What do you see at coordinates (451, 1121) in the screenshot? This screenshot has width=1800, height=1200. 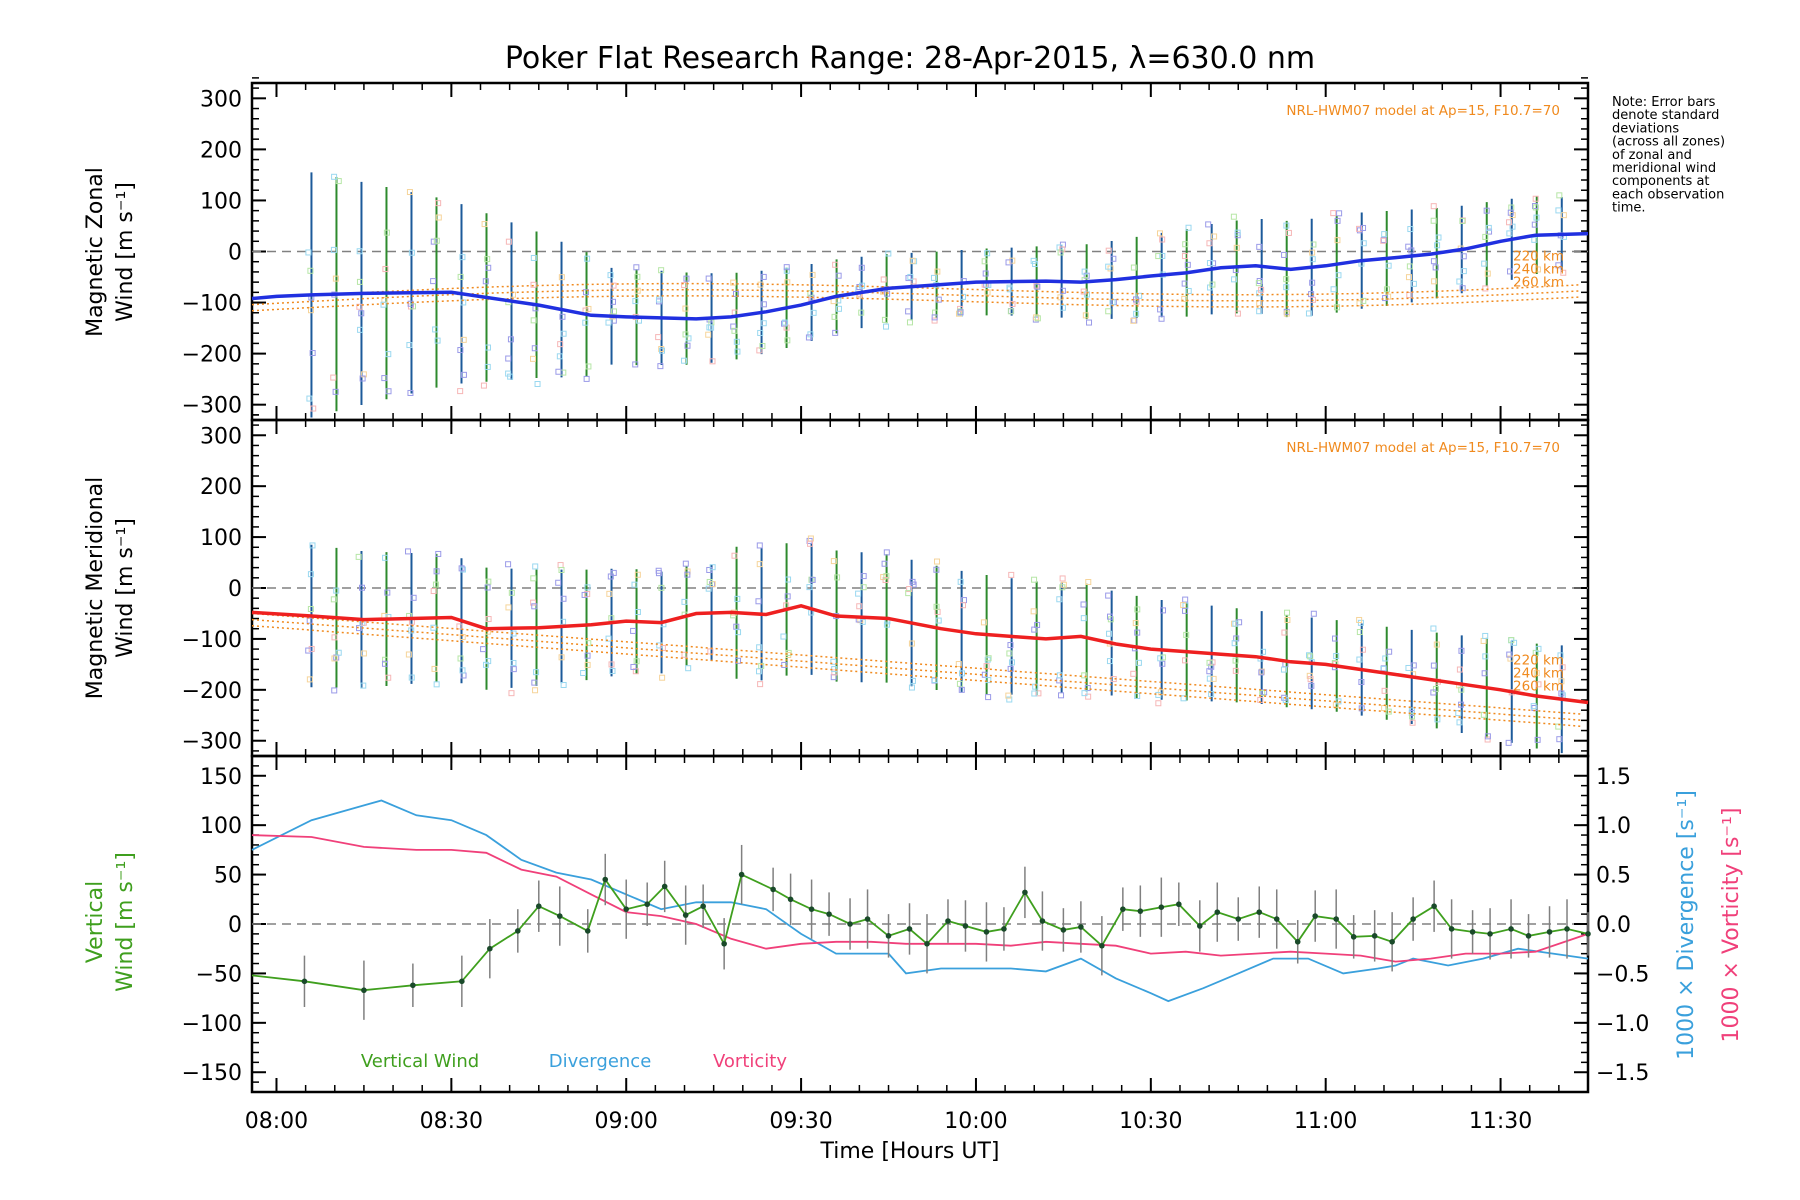 I see `x-tick-label: 08:30` at bounding box center [451, 1121].